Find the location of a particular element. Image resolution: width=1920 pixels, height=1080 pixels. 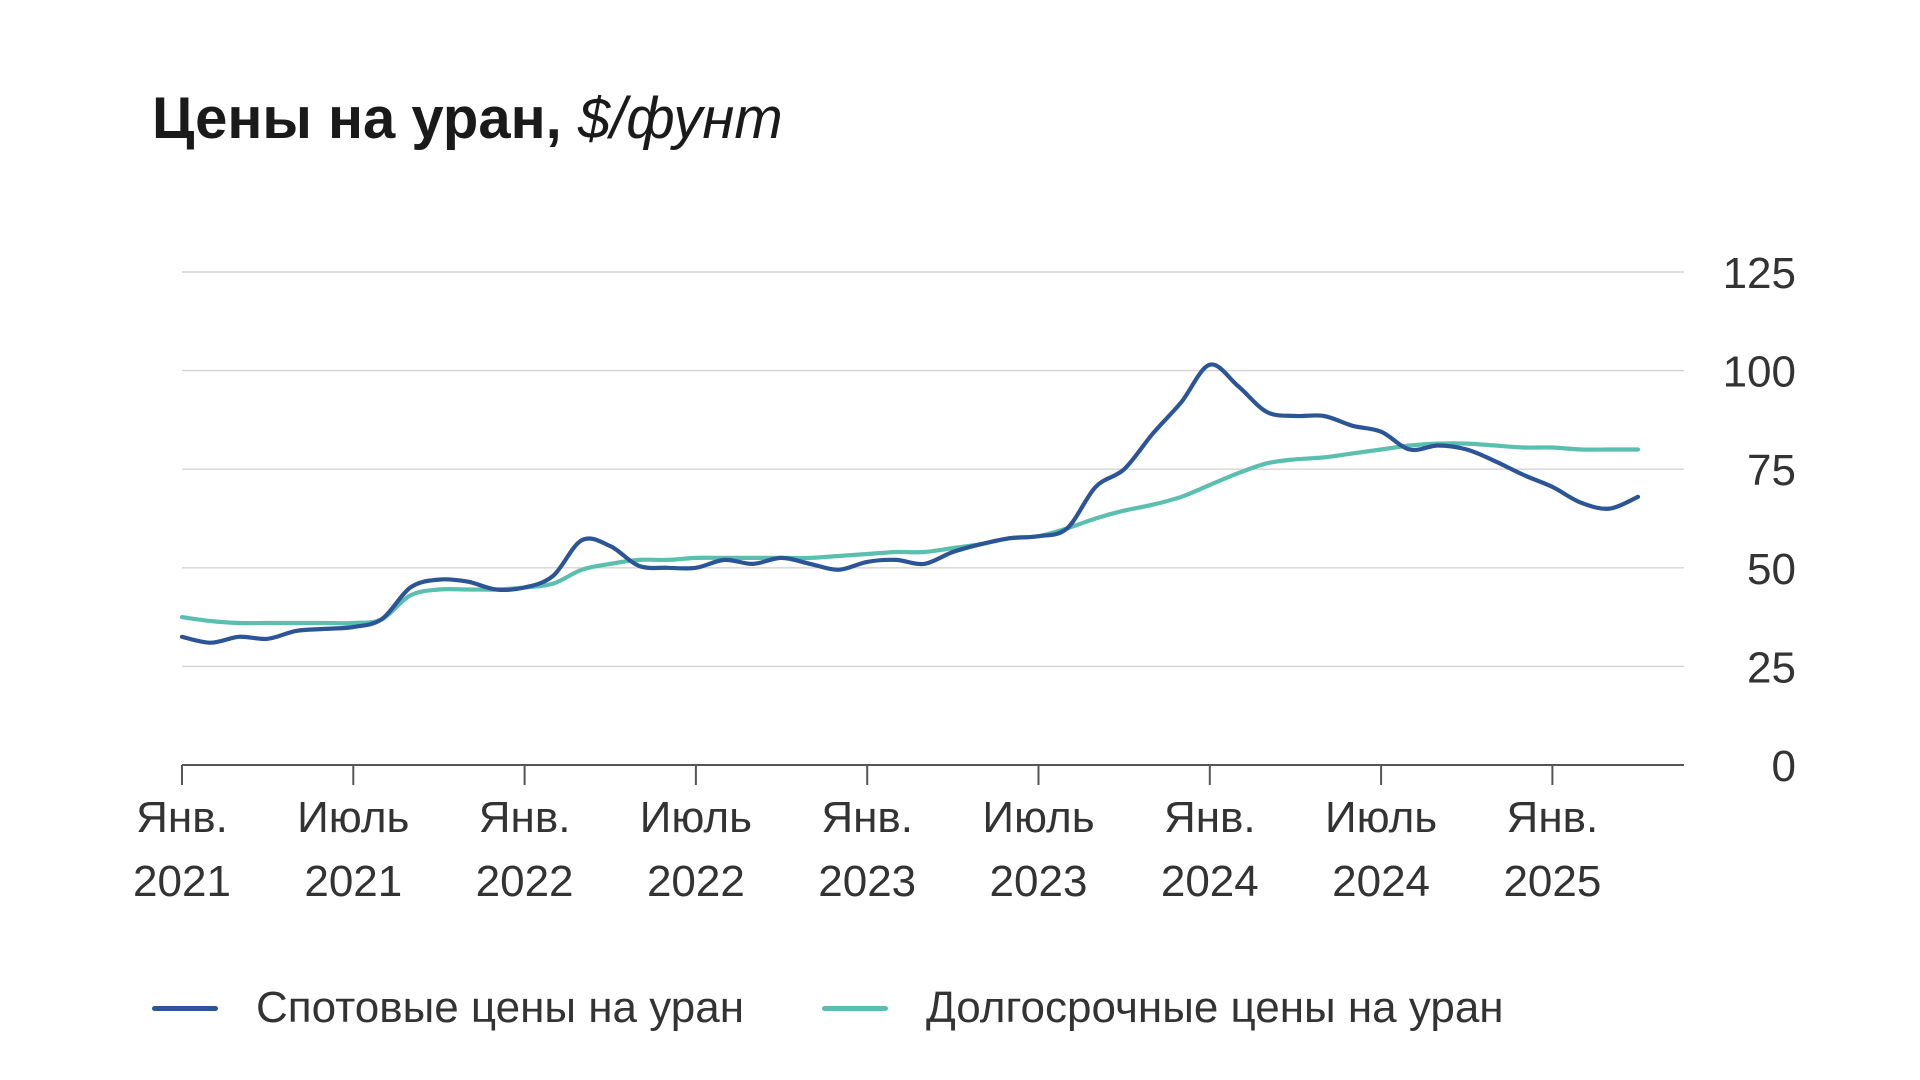

x-tick-label-month-1: Июль is located at coordinates (353, 817).